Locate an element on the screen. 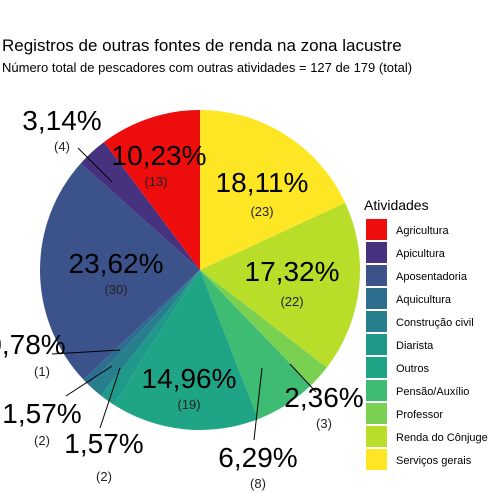 The width and height of the screenshot is (500, 500). legend-label: Agricultura is located at coordinates (422, 231).